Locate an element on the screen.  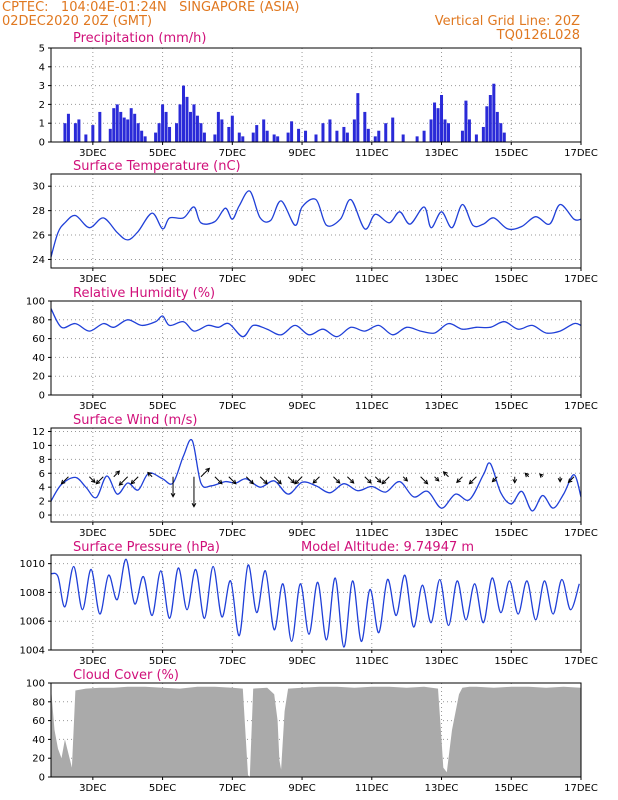
wind-frame is located at coordinates (316, 475).